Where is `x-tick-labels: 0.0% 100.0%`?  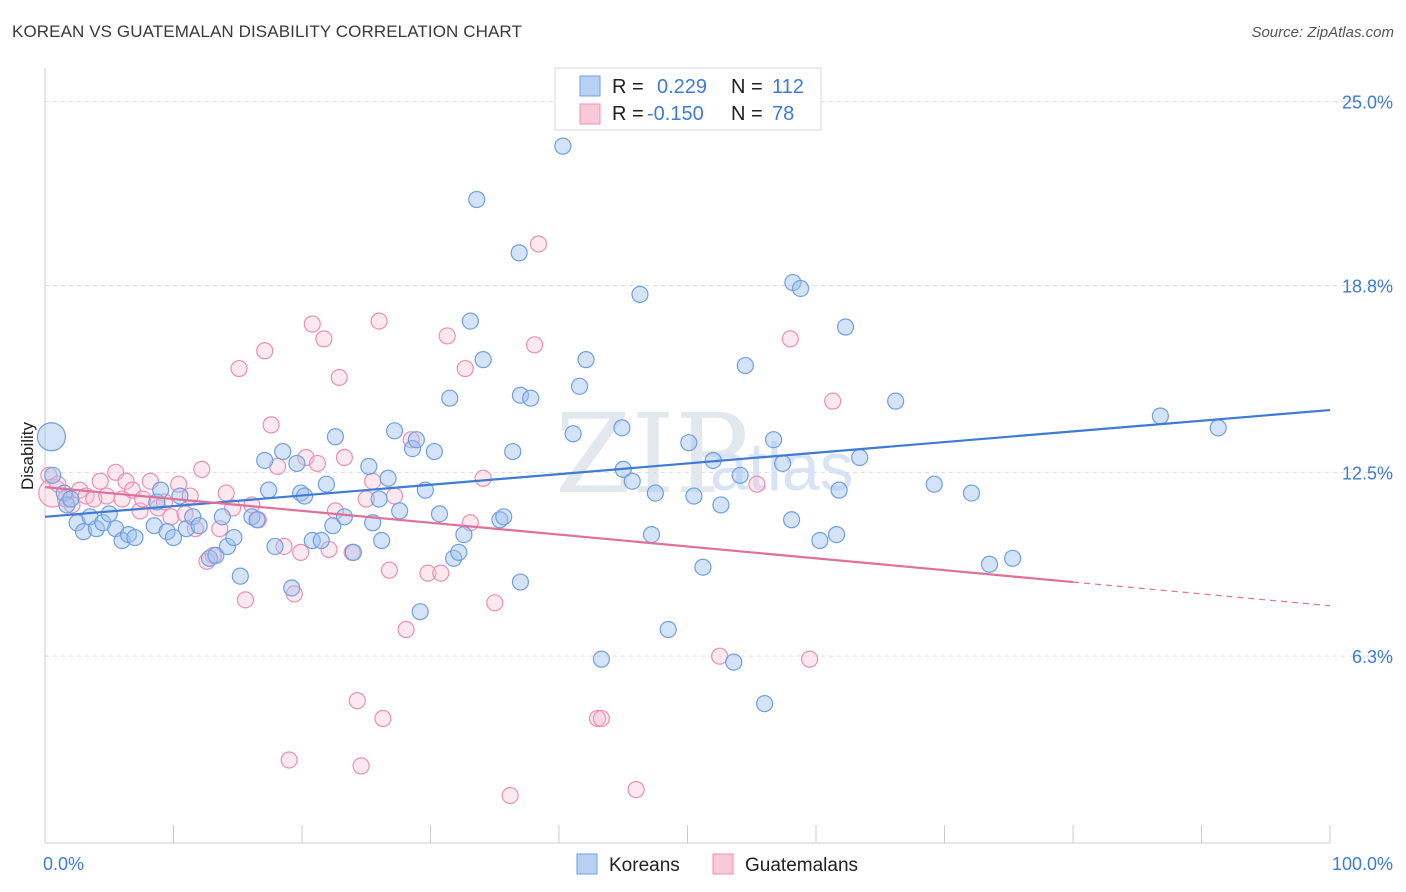
x-tick-labels: 0.0% 100.0% is located at coordinates (718, 864).